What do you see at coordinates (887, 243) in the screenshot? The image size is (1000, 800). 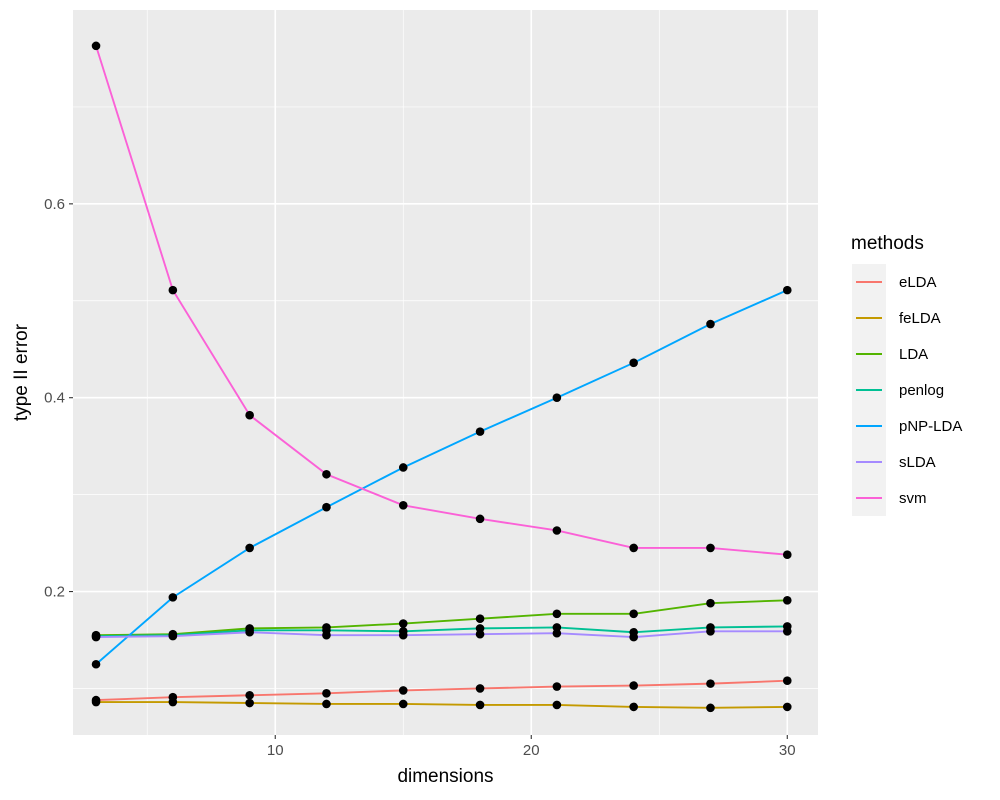 I see `legend-title: methods` at bounding box center [887, 243].